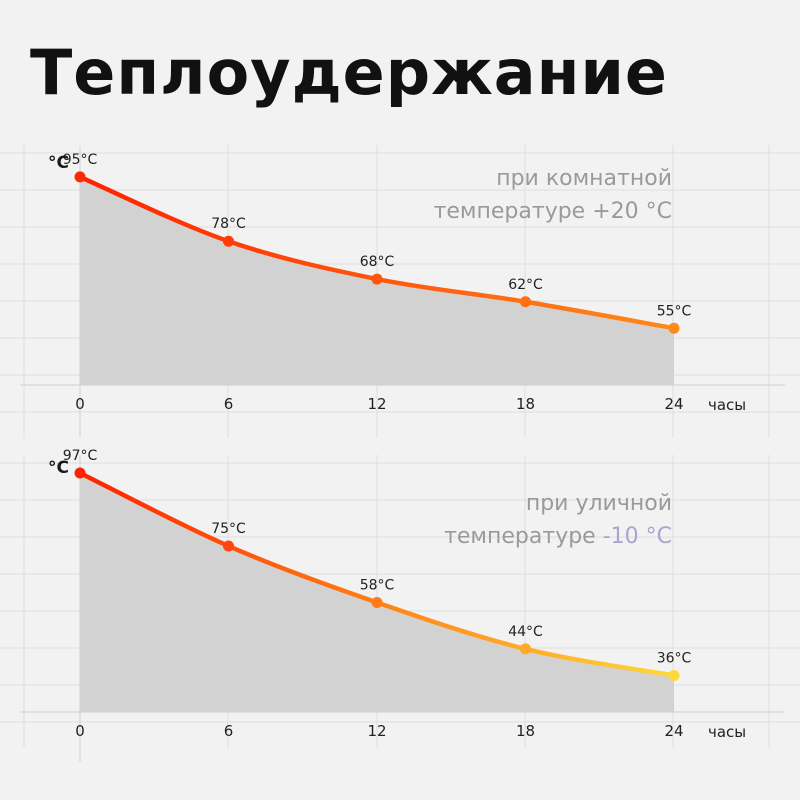  What do you see at coordinates (525, 285) in the screenshot?
I see `data-label: 62°C` at bounding box center [525, 285].